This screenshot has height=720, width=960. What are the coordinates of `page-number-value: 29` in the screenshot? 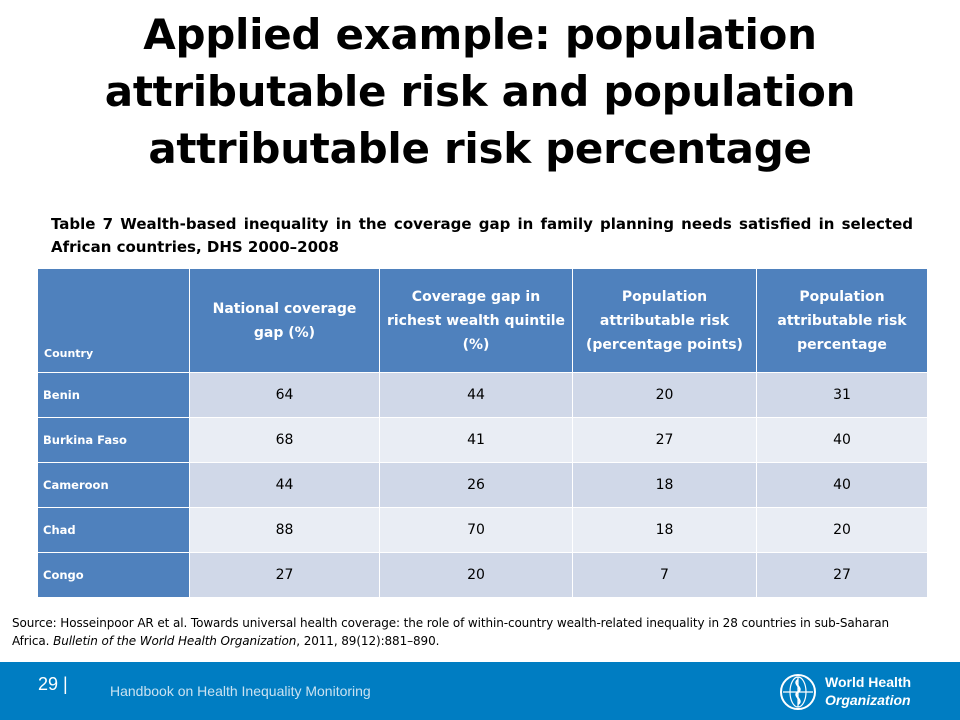 It's located at (48, 684).